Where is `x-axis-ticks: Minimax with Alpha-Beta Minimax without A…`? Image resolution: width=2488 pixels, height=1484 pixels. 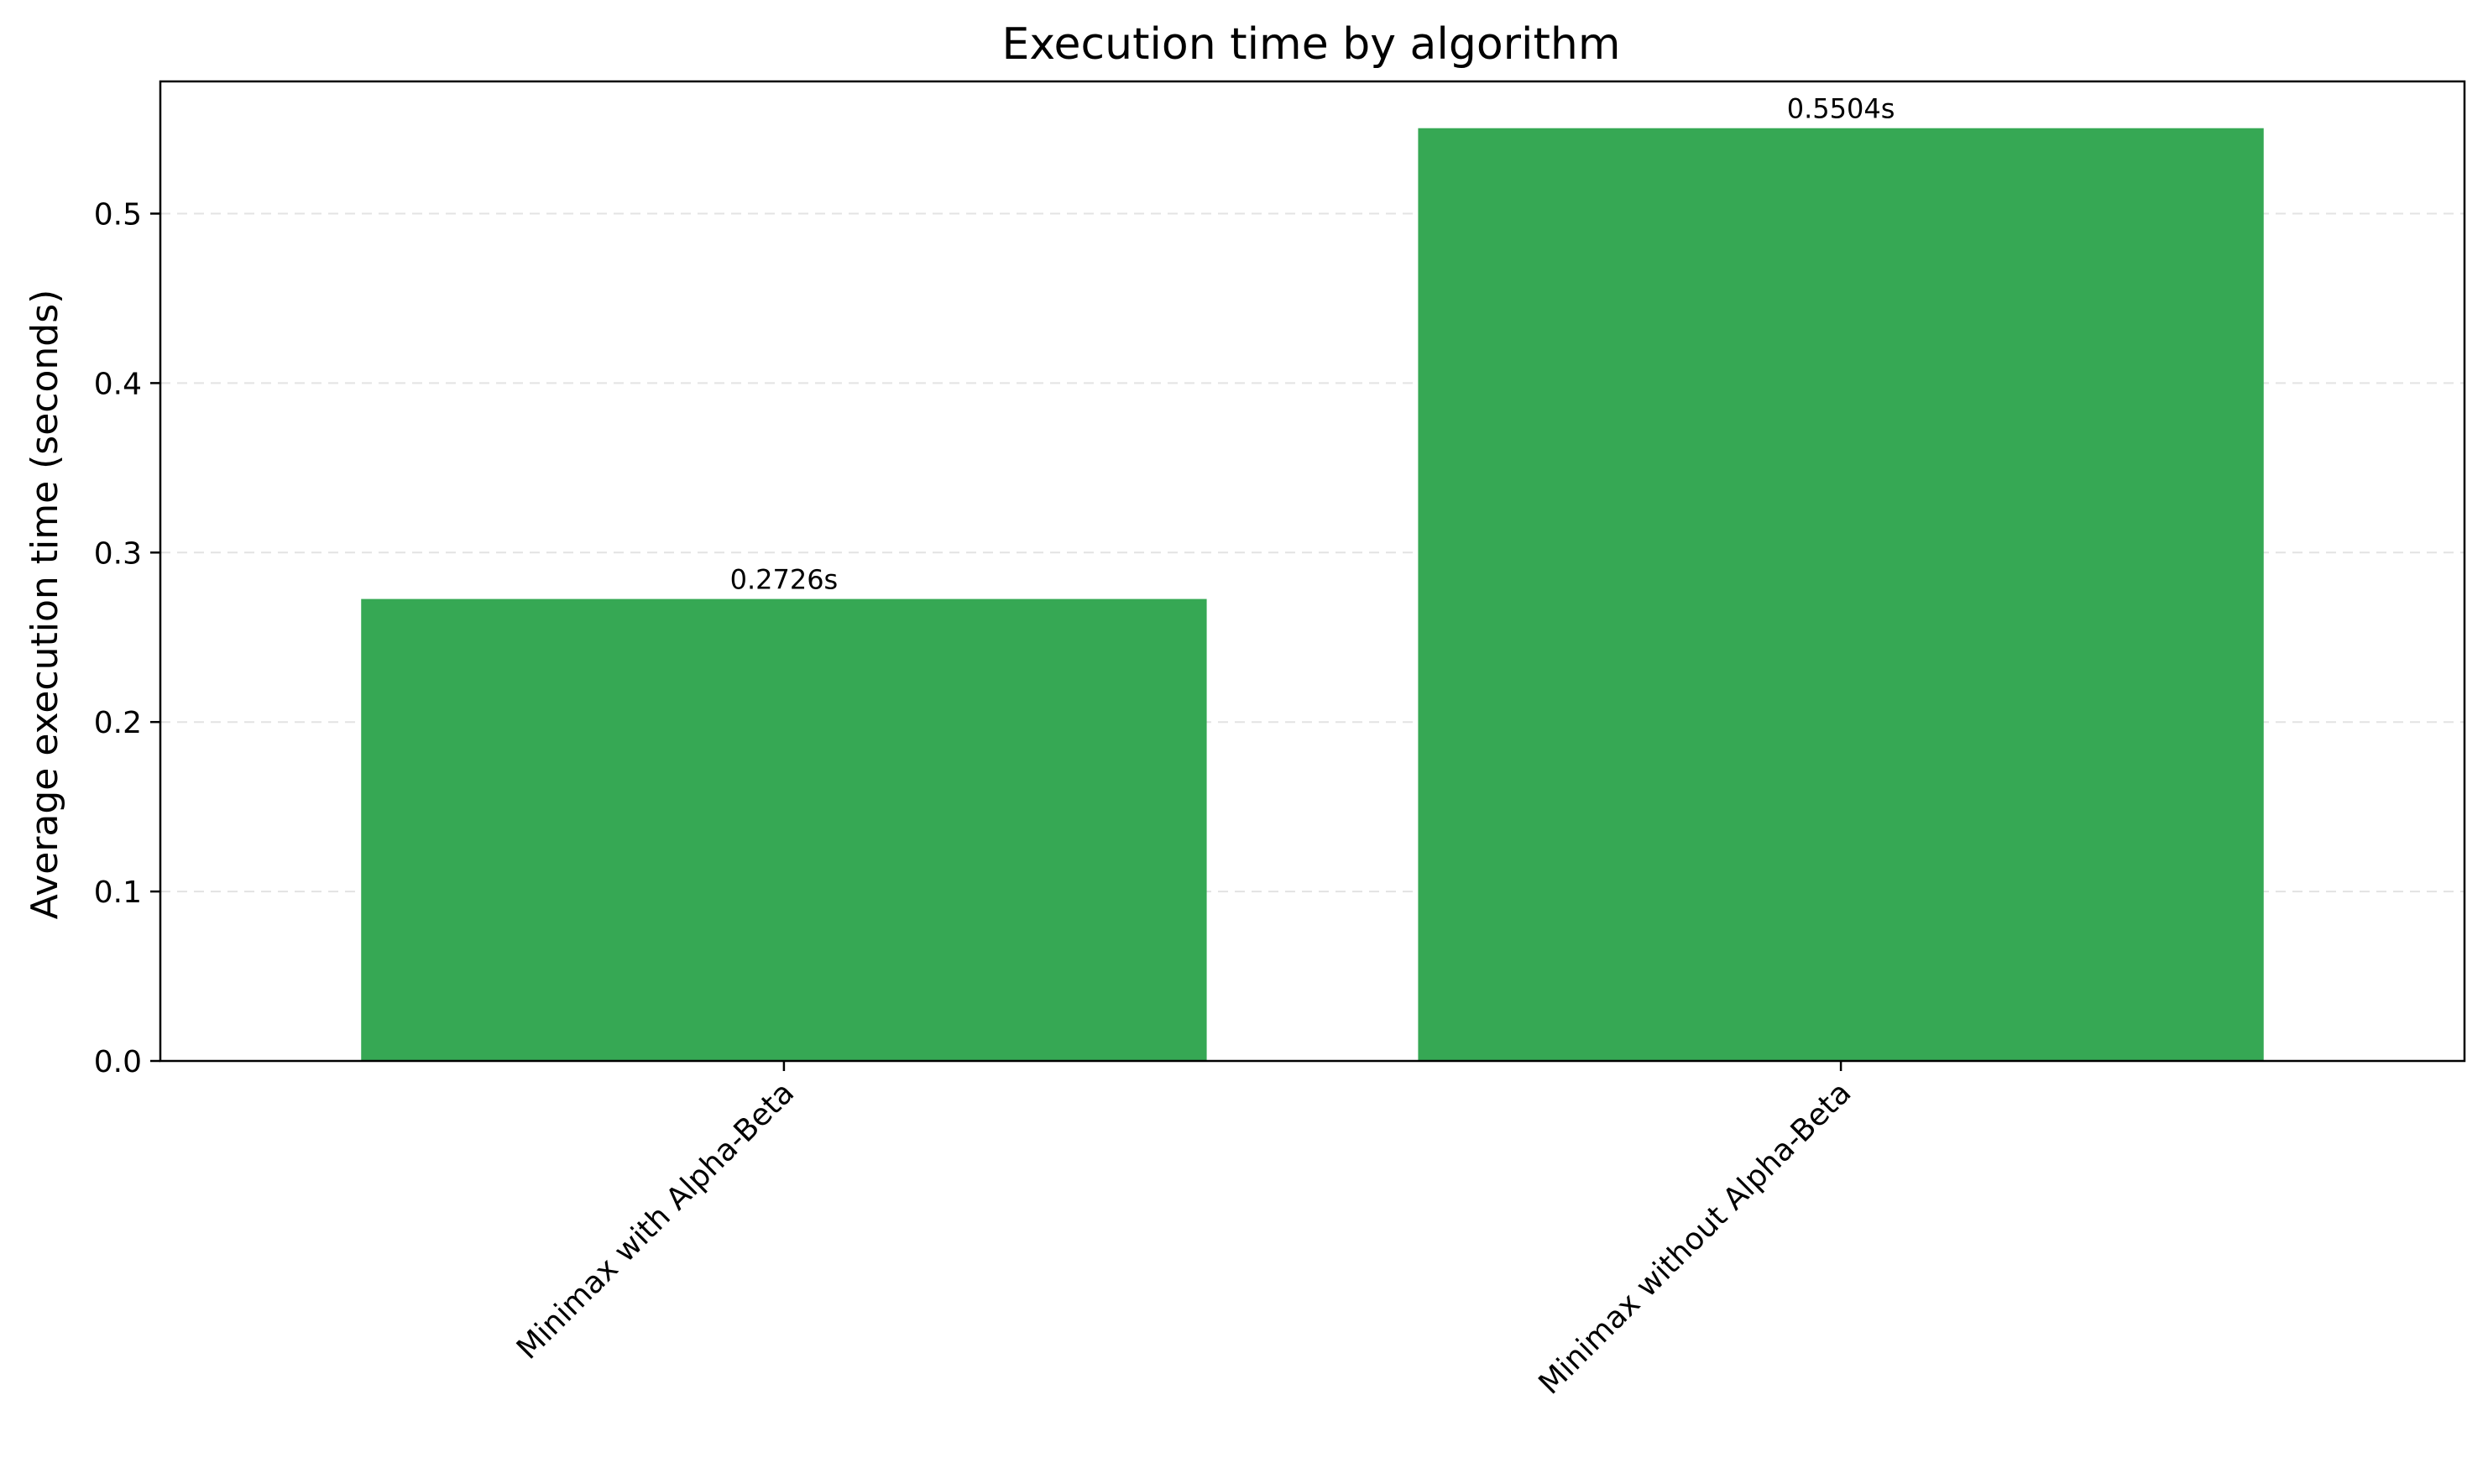 x-axis-ticks: Minimax with Alpha-Beta Minimax without A… is located at coordinates (1184, 1231).